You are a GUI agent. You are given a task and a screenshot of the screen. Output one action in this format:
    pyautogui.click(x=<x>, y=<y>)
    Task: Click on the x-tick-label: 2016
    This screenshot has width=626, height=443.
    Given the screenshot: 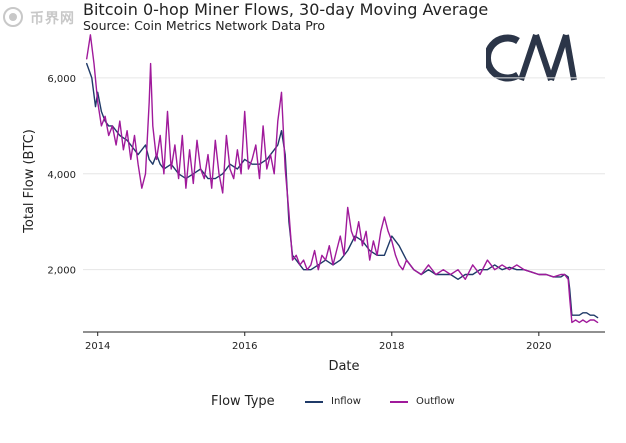 What is the action you would take?
    pyautogui.click(x=244, y=346)
    